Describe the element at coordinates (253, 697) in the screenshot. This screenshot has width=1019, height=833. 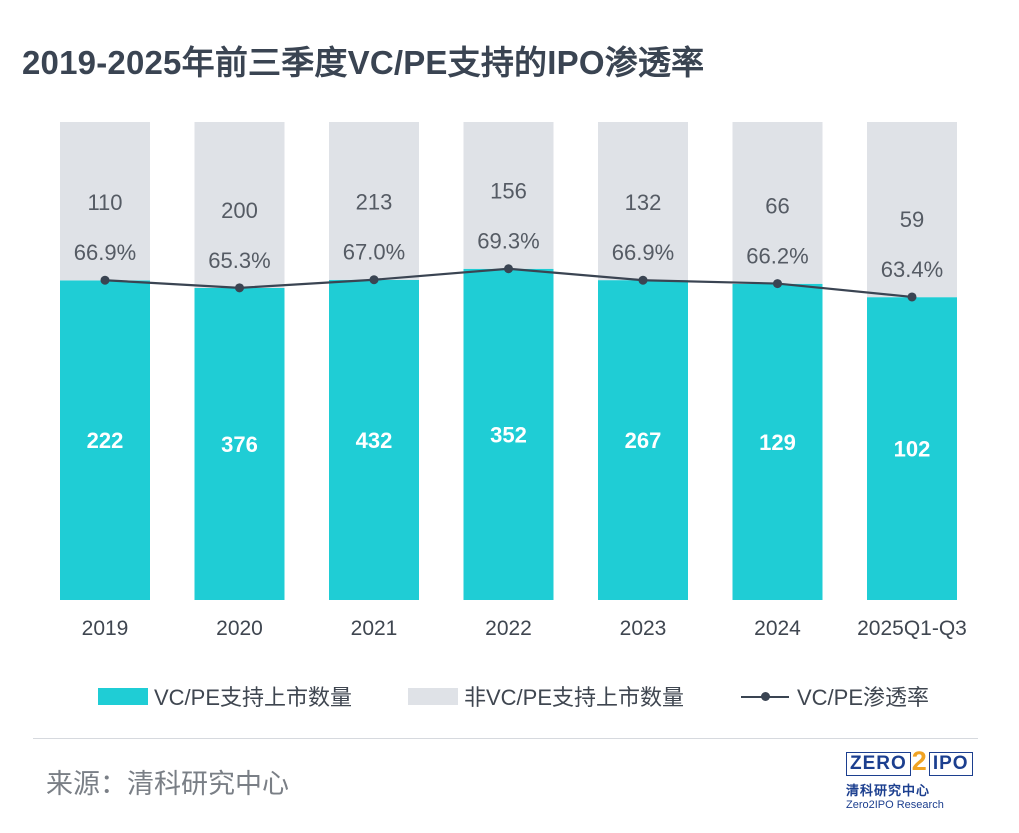
I see `legend-label-vcpe: VC/PE支持上市数量` at that location.